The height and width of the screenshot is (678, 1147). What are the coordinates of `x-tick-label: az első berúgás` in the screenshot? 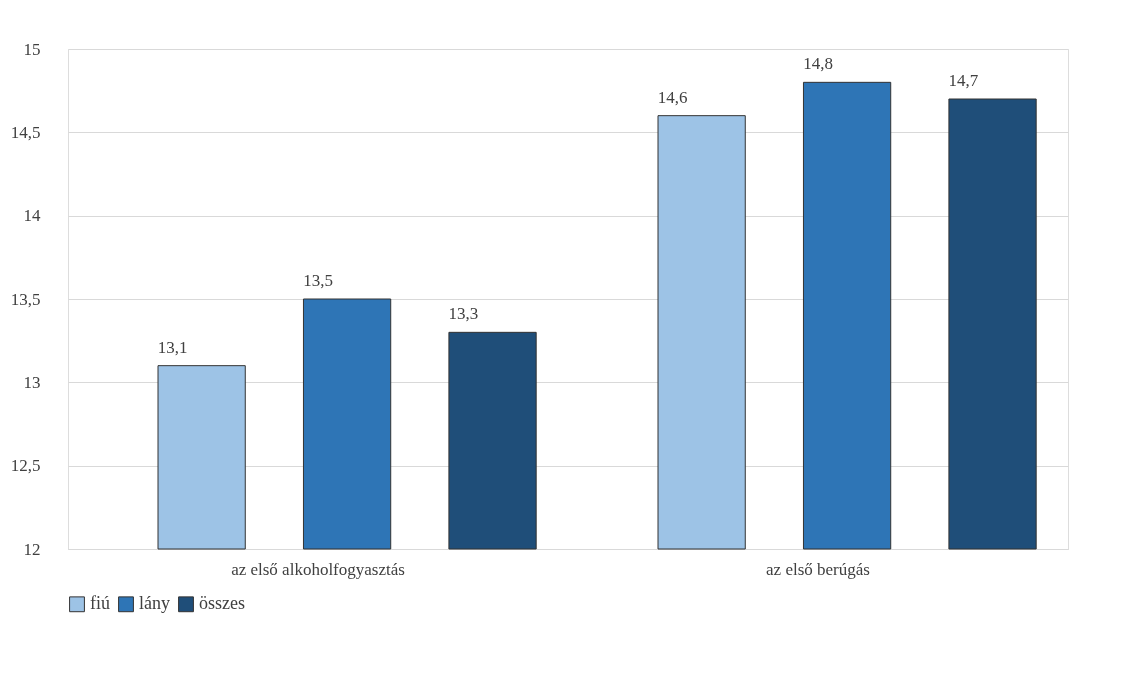 It's located at (818, 569).